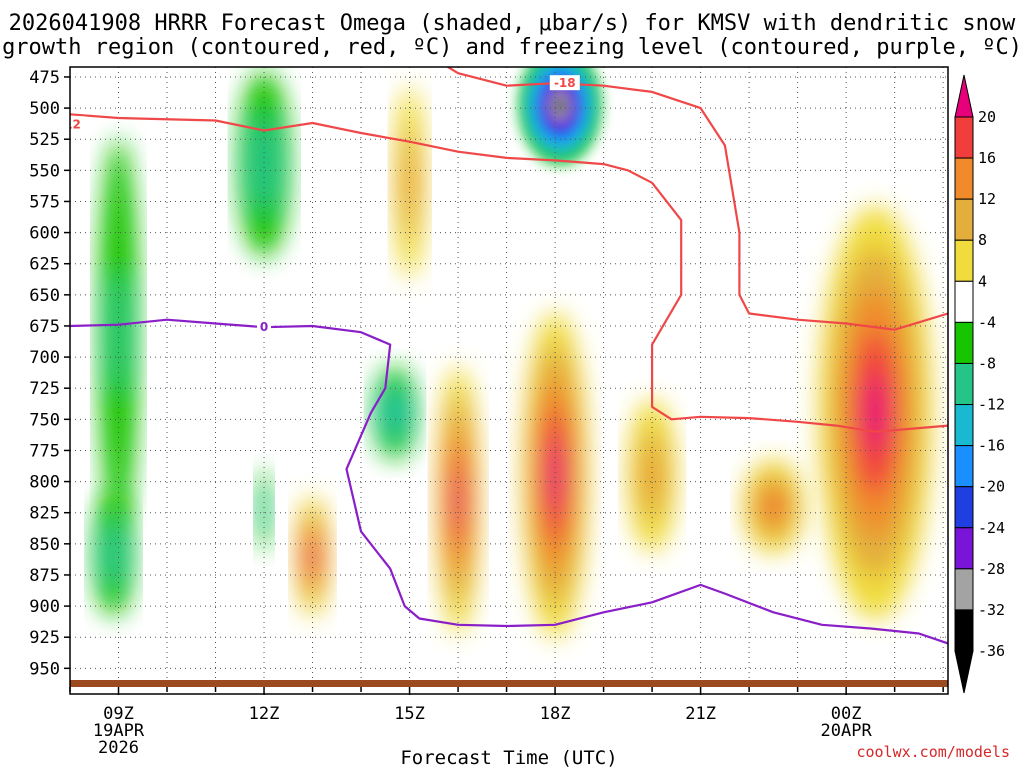 This screenshot has width=1024, height=768. I want to click on x-tick-label-15Z: 15Z, so click(409, 714).